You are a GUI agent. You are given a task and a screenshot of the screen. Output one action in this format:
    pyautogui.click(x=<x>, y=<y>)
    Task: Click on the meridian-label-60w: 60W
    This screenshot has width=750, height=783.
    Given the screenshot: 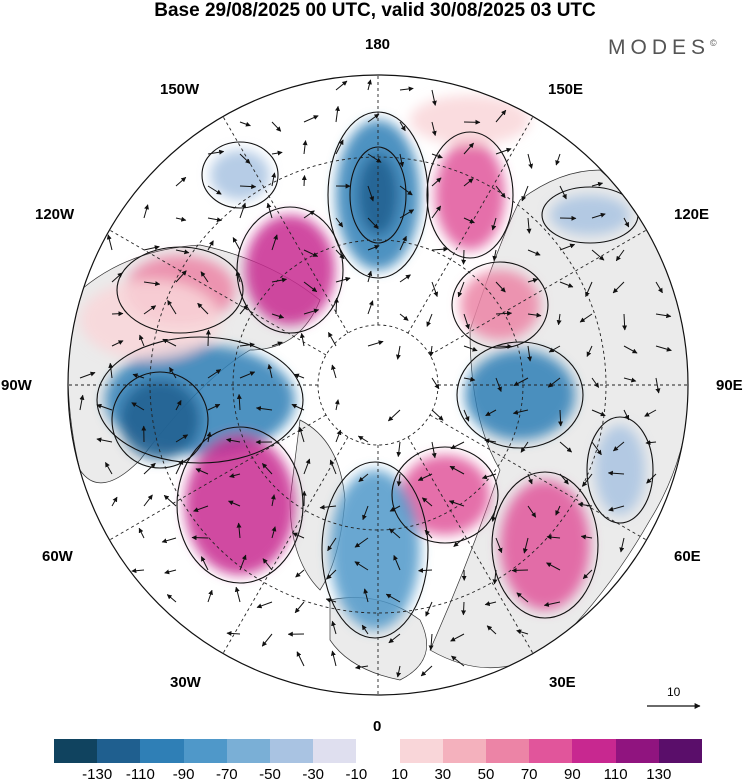 What is the action you would take?
    pyautogui.click(x=57, y=556)
    